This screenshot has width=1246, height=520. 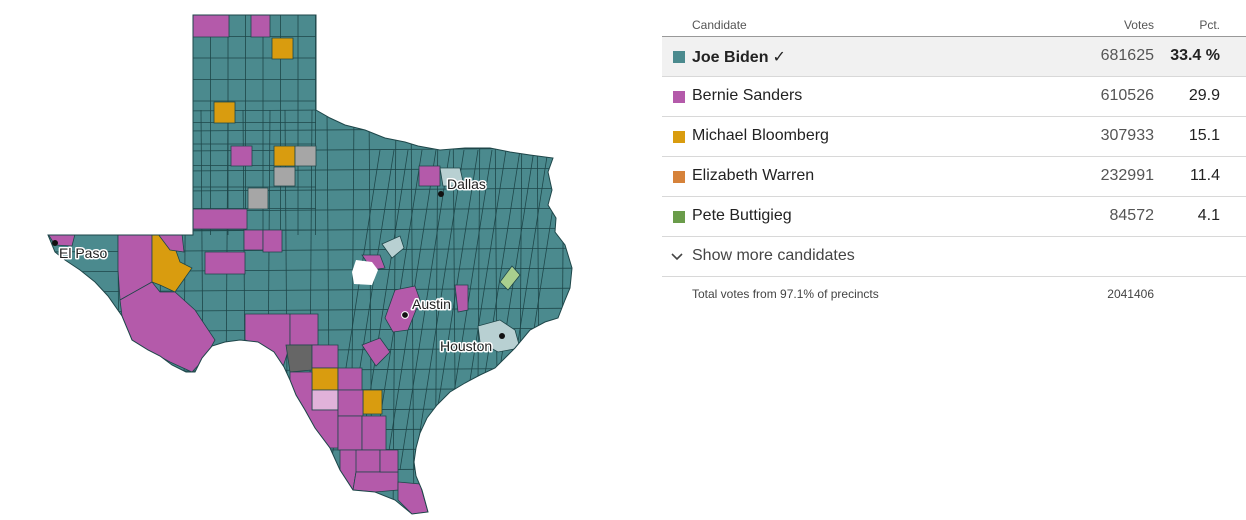 I want to click on county-buttigieg-light, so click(x=510, y=278).